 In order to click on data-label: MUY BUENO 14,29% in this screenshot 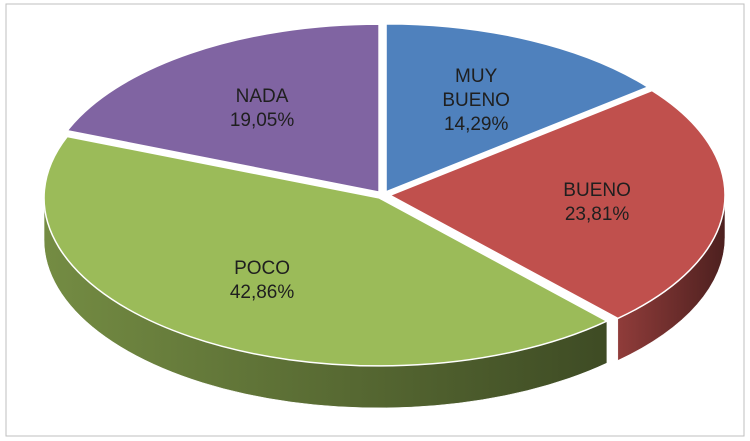, I will do `click(476, 101)`.